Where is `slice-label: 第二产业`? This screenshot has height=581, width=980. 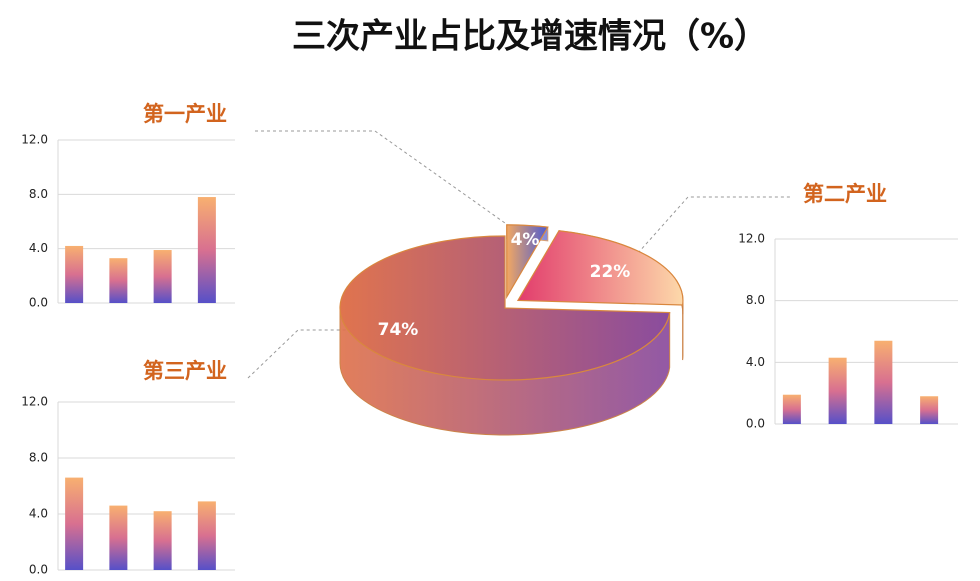 slice-label: 第二产业 is located at coordinates (845, 194).